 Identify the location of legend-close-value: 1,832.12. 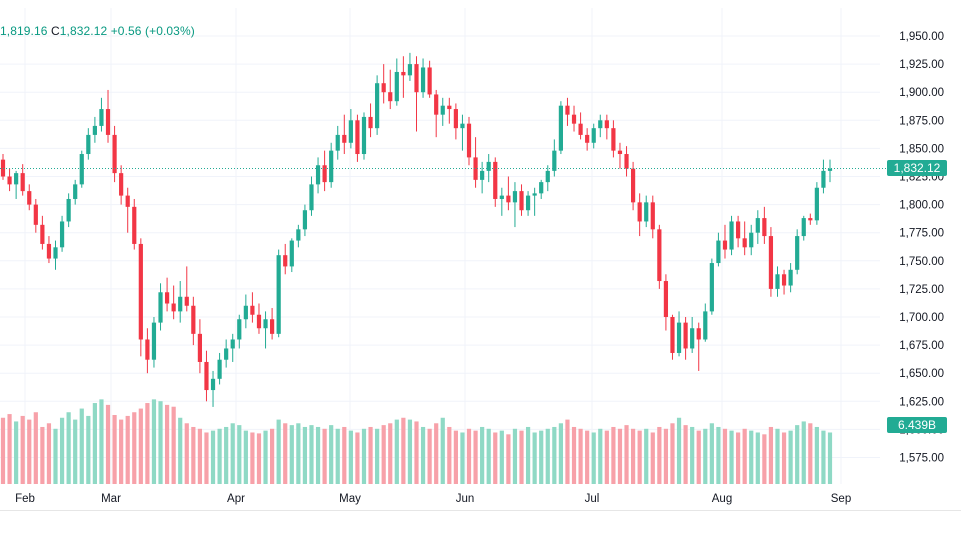
(83, 31).